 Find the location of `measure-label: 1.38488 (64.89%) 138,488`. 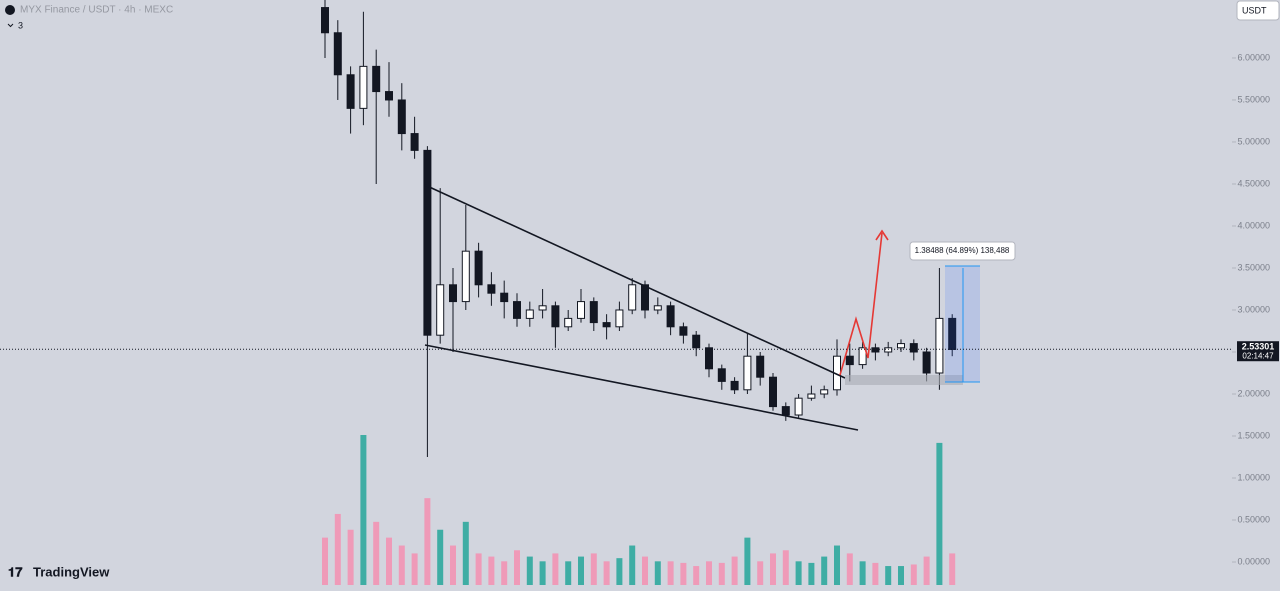

measure-label: 1.38488 (64.89%) 138,488 is located at coordinates (962, 250).